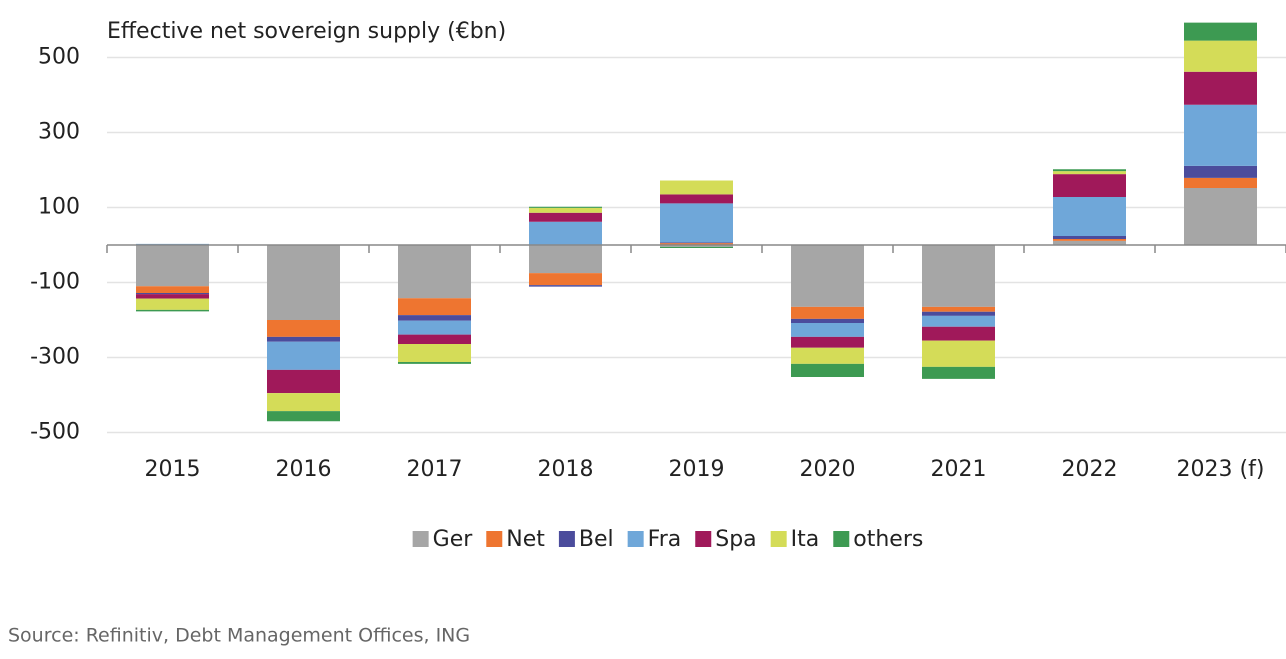 The image size is (1286, 659). Describe the element at coordinates (59, 207) in the screenshot. I see `y-tick-label: 100` at that location.